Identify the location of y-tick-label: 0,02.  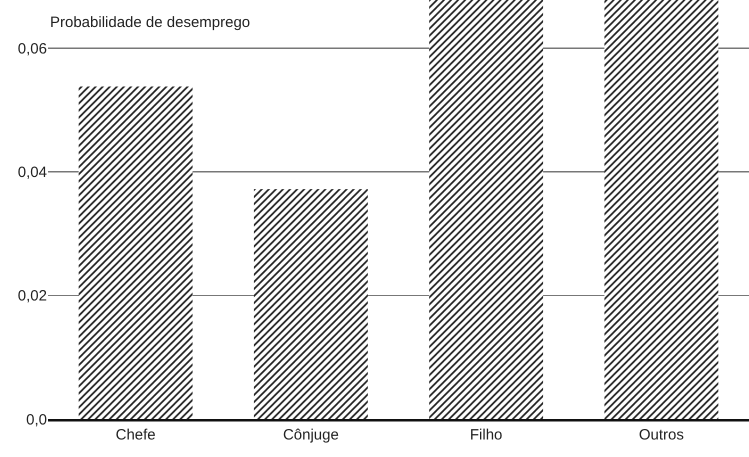
(32, 296).